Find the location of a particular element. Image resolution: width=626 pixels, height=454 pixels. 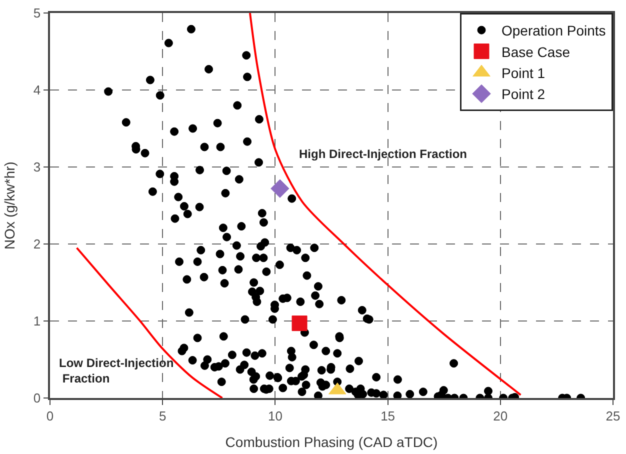

x-tick-label: 25 is located at coordinates (613, 416).